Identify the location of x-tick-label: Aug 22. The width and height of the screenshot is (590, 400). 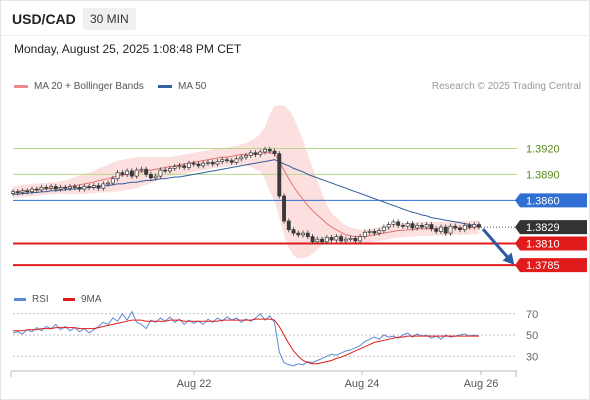
(194, 384).